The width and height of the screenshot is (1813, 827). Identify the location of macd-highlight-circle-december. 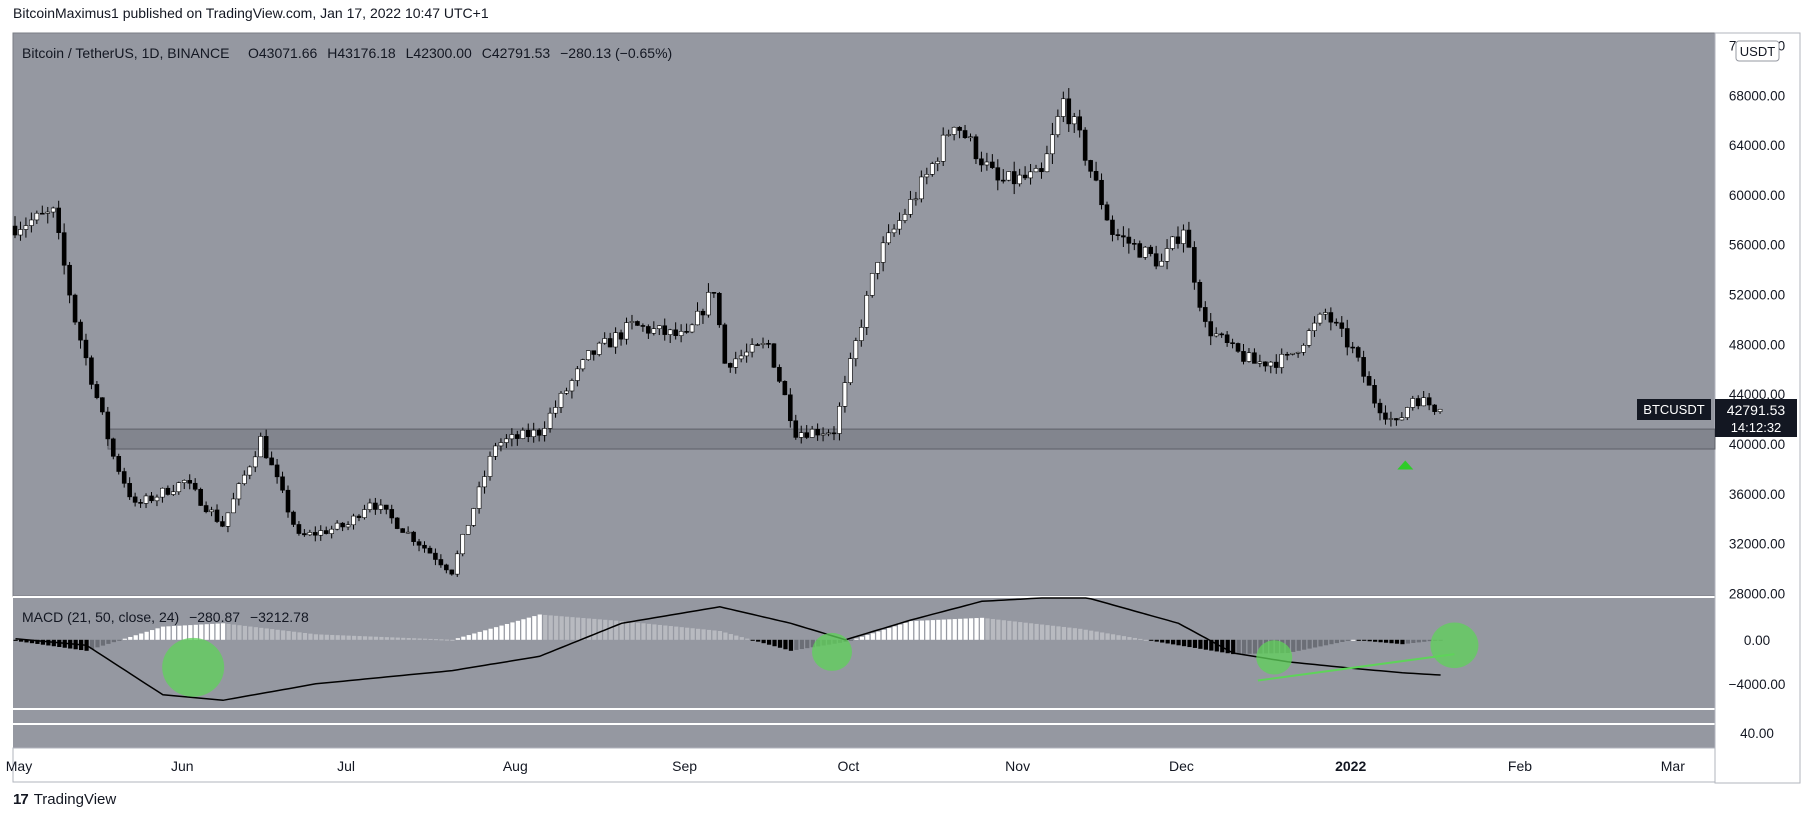
(1274, 657).